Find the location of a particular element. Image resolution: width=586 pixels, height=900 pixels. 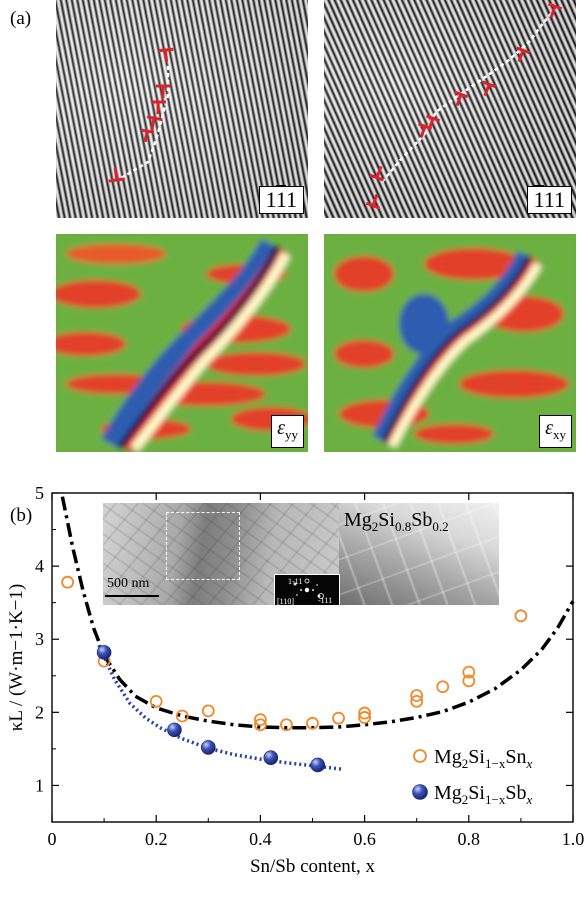

legend-part: Sn is located at coordinates (515, 757).